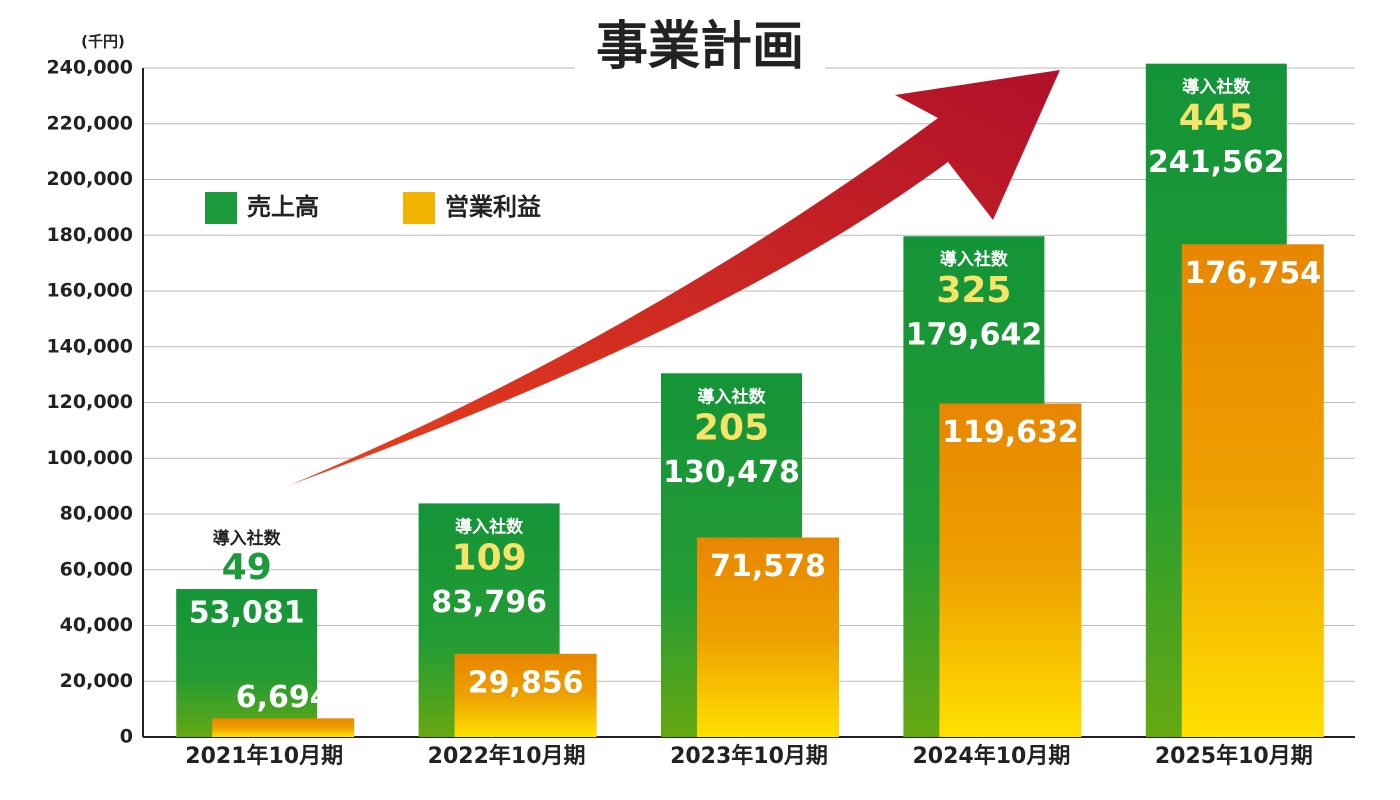  Describe the element at coordinates (731, 427) in the screenshot. I see `install-count: 205` at that location.